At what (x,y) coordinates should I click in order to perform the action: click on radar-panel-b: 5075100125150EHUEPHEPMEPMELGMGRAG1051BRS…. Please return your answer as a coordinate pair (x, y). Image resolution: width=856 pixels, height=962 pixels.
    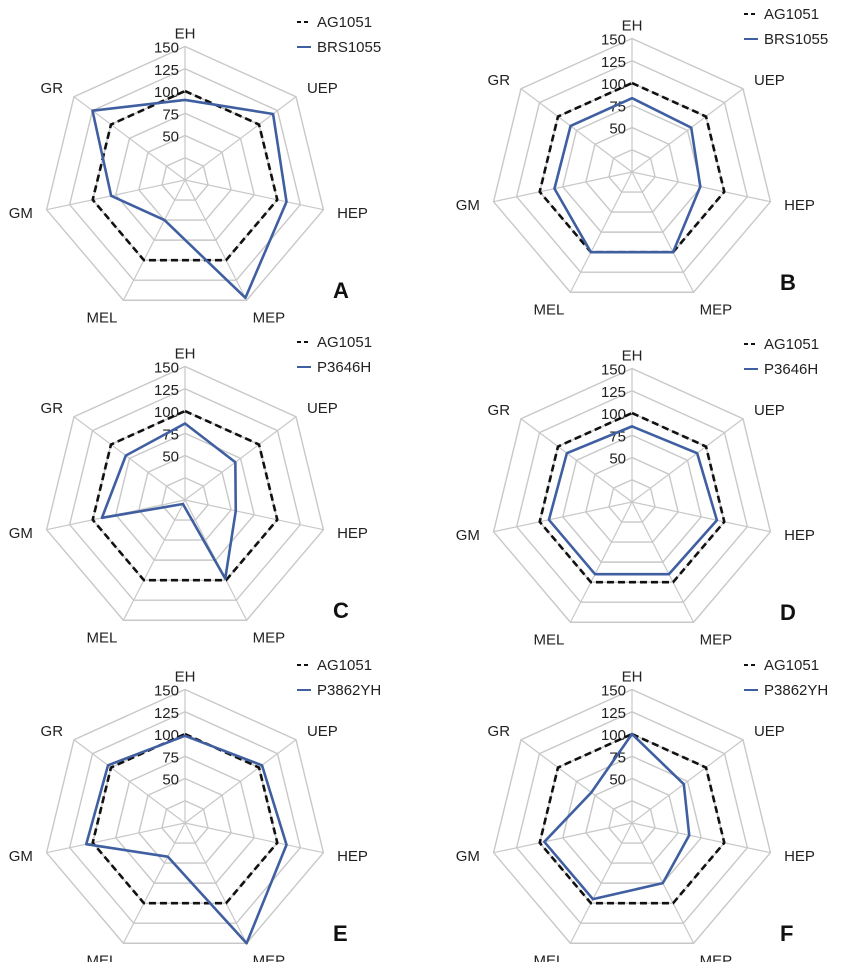
    Looking at the image, I should click on (642, 162).